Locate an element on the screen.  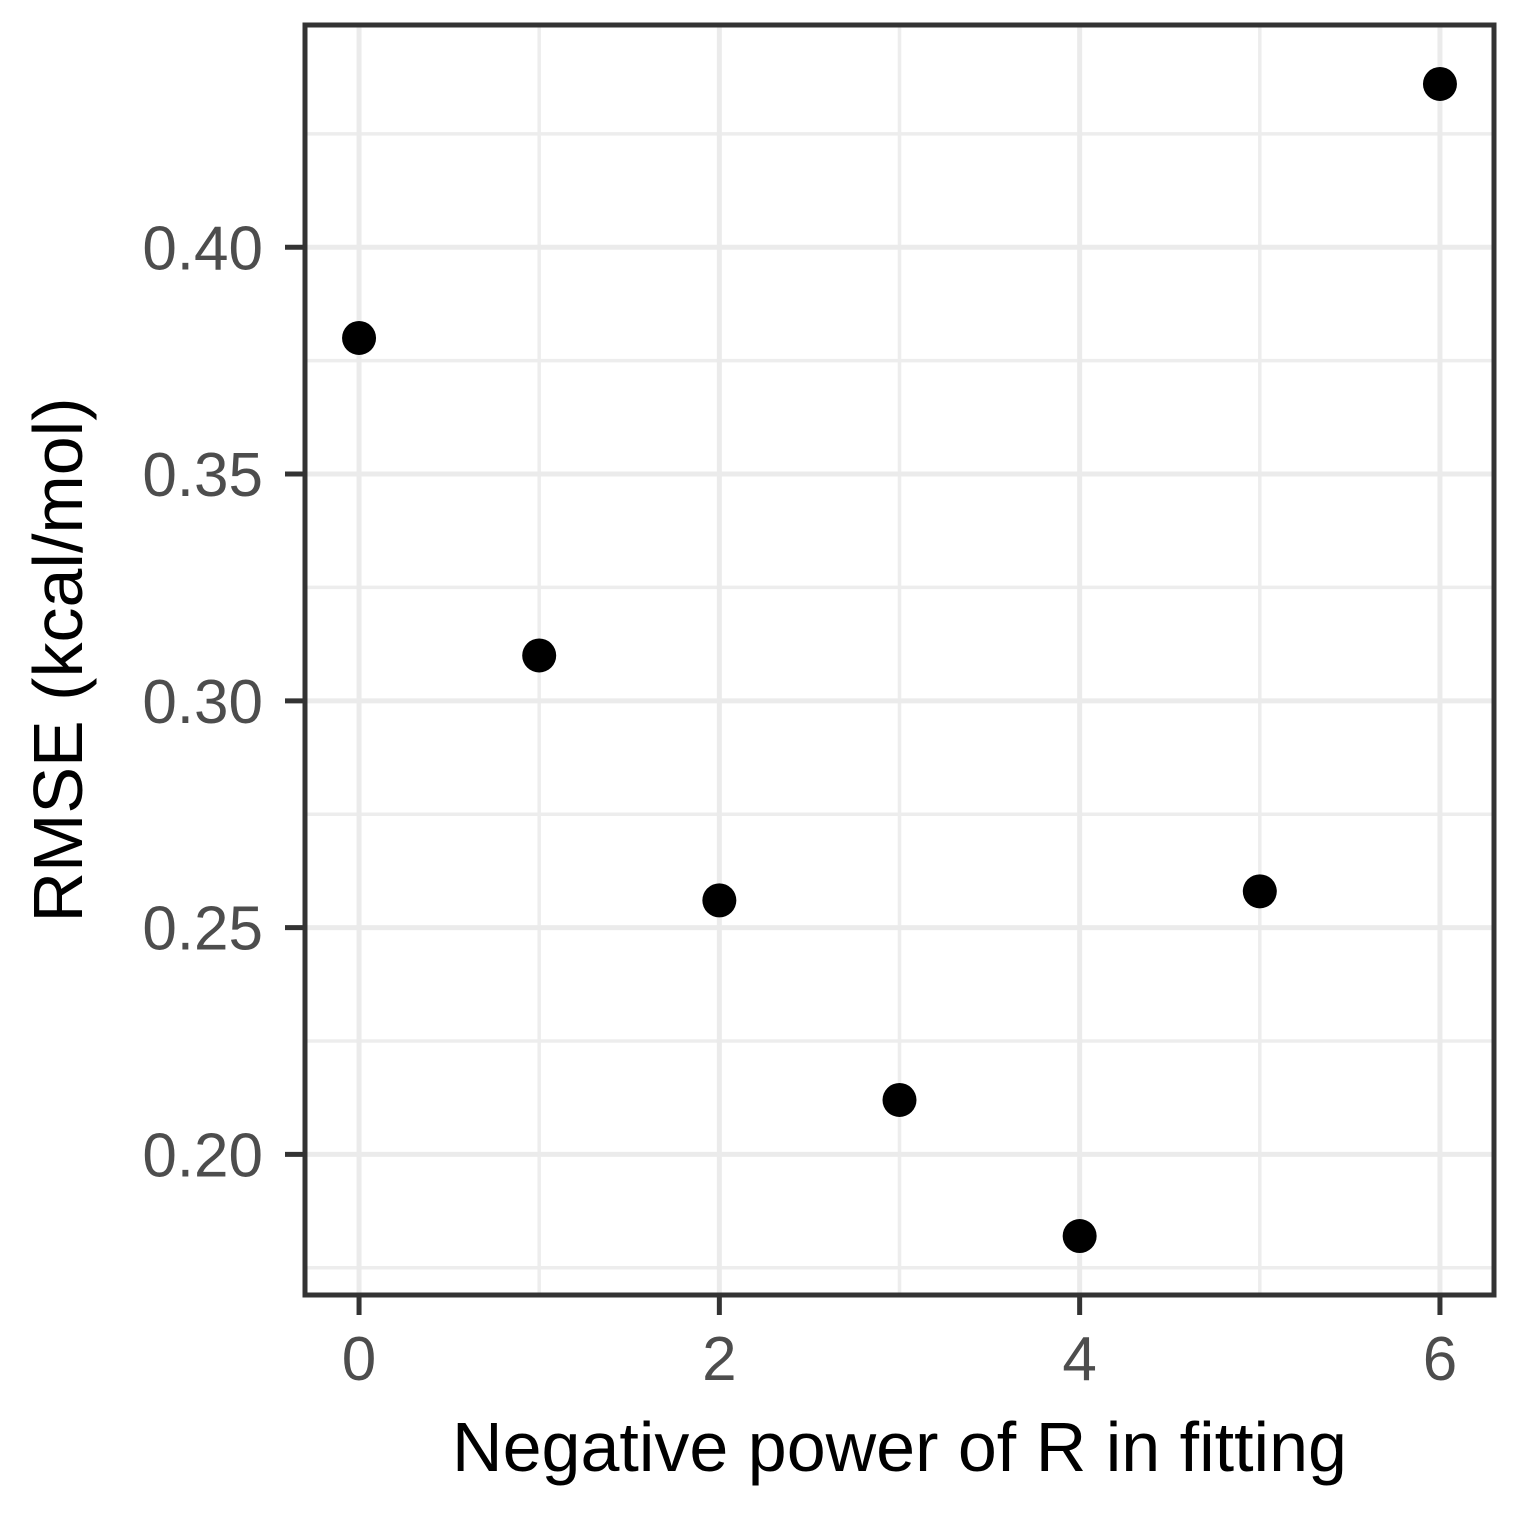
y-tick-label: 0.20 is located at coordinates (202, 1155).